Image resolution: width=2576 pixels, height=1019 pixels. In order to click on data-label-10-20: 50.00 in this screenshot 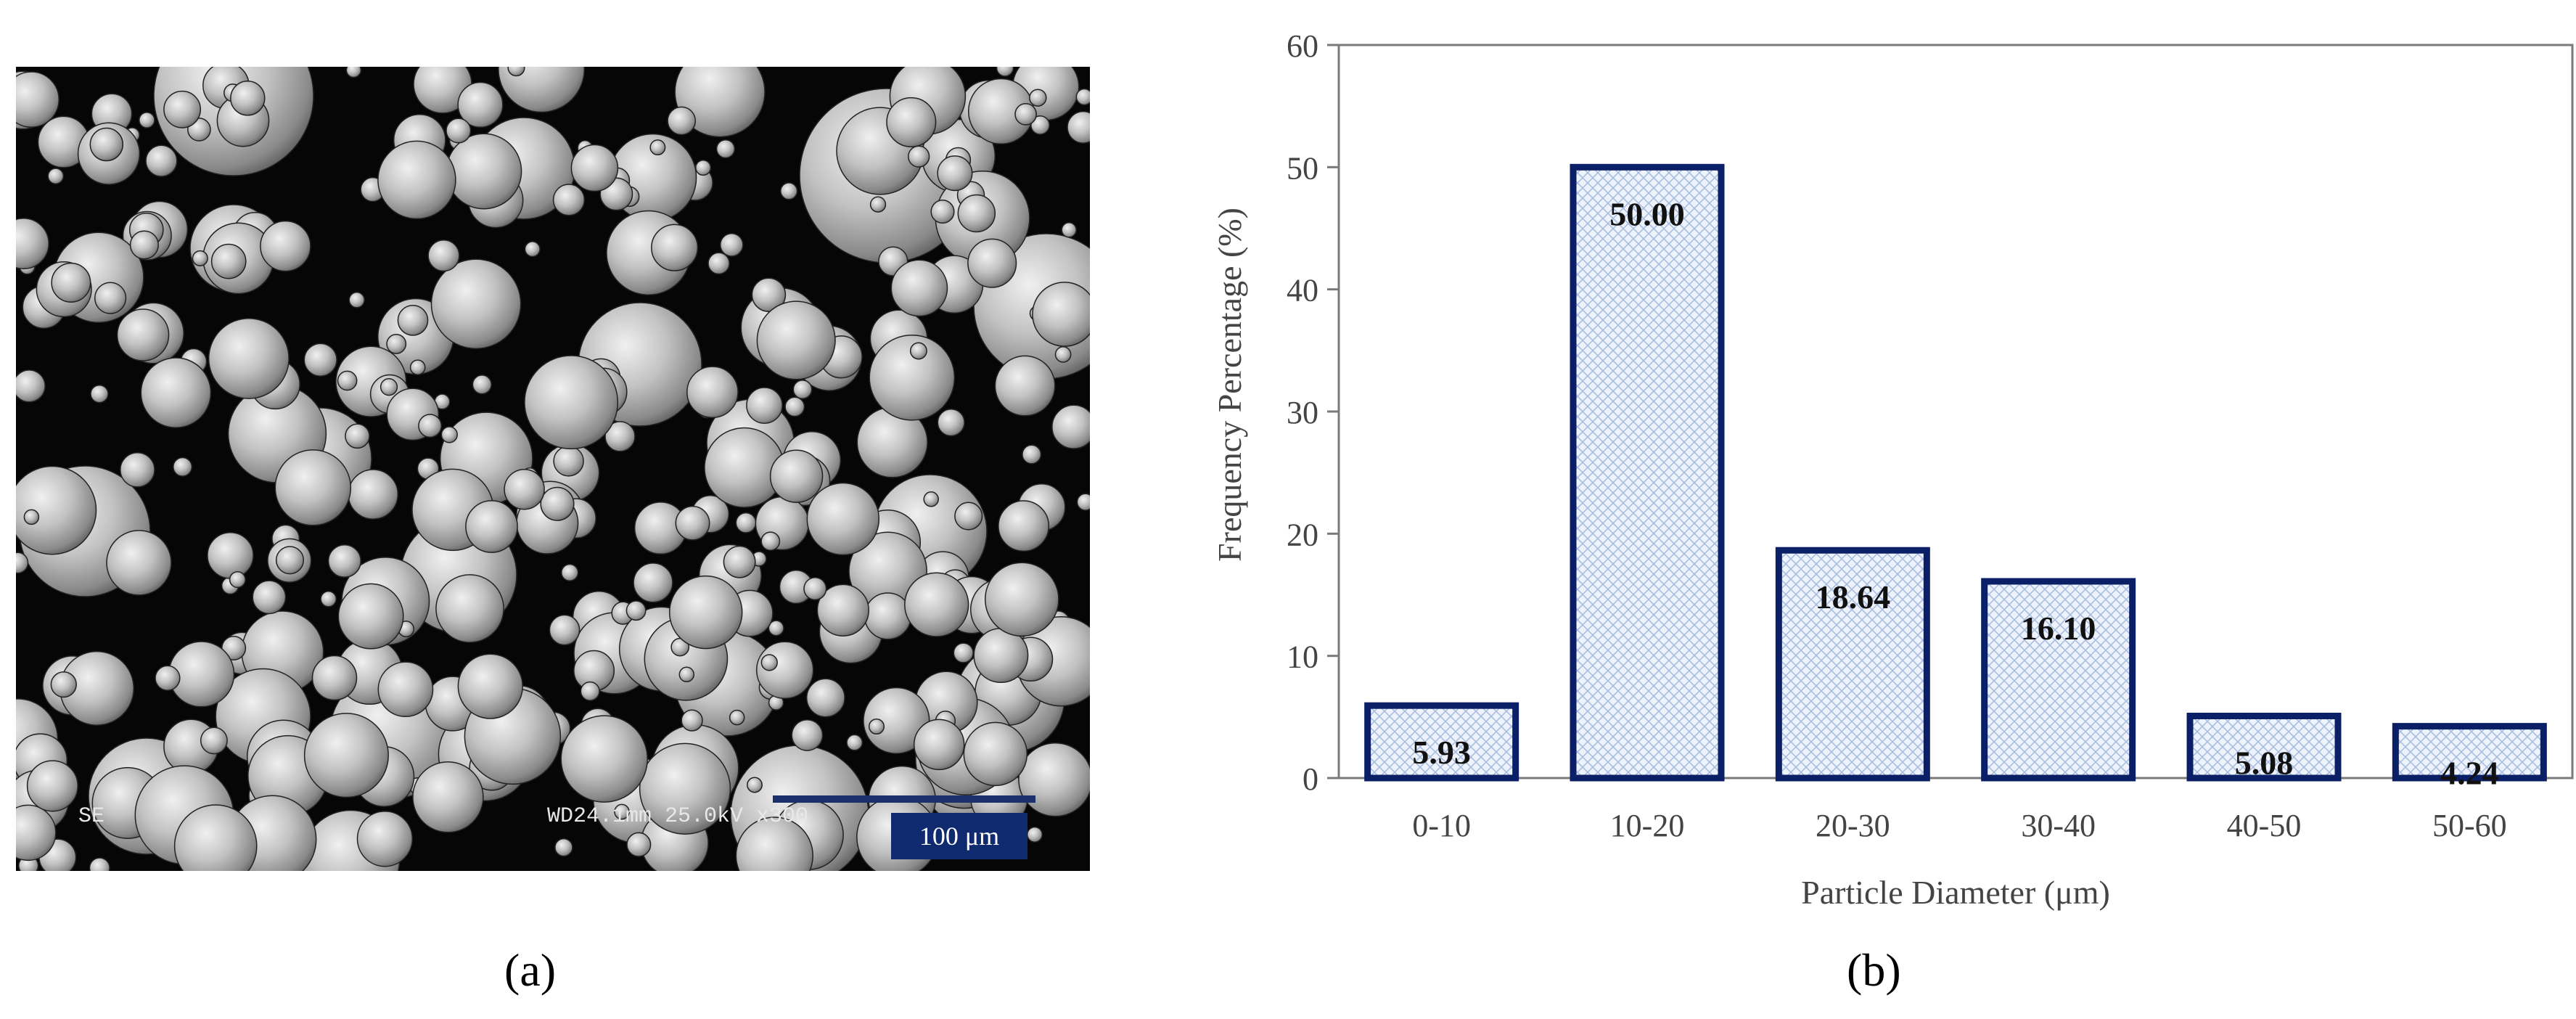, I will do `click(1647, 214)`.